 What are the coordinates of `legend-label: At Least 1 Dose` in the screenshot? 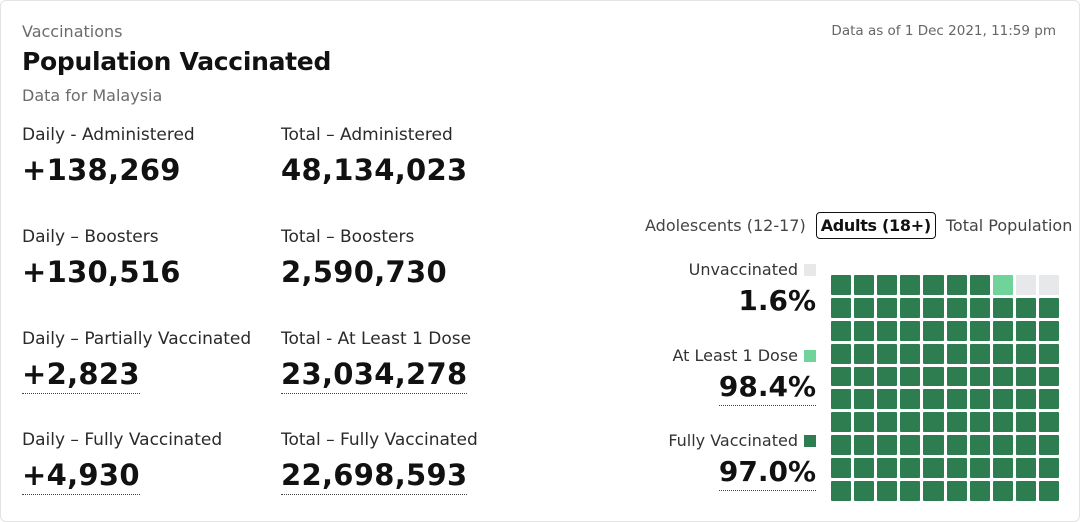 It's located at (744, 355).